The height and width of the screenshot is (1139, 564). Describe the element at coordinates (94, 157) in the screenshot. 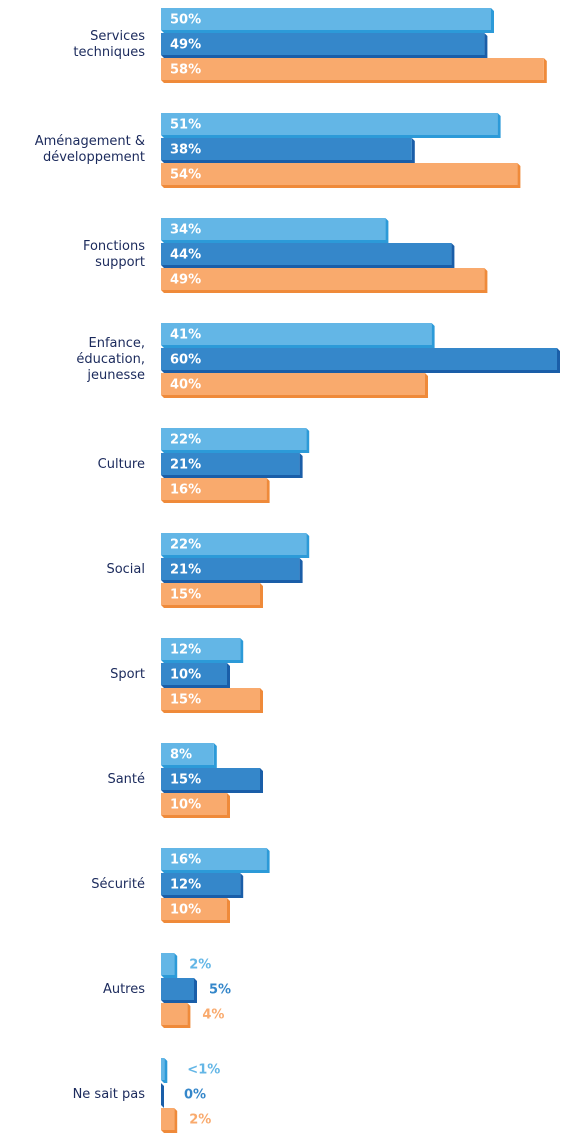

I see `category-line: développement` at that location.